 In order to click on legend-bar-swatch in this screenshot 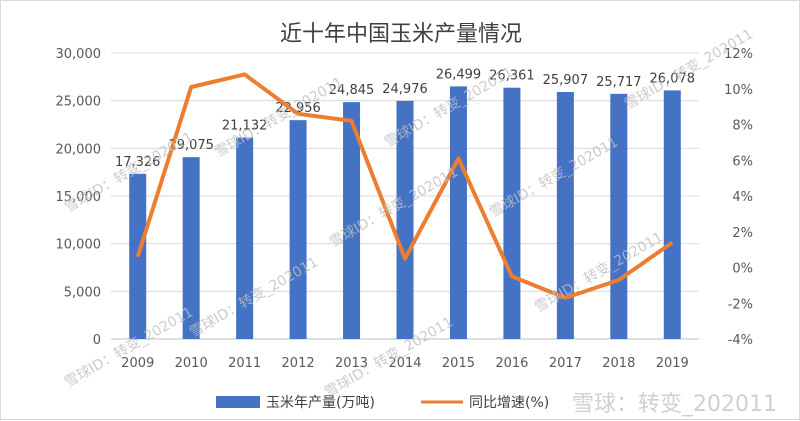, I will do `click(238, 402)`.